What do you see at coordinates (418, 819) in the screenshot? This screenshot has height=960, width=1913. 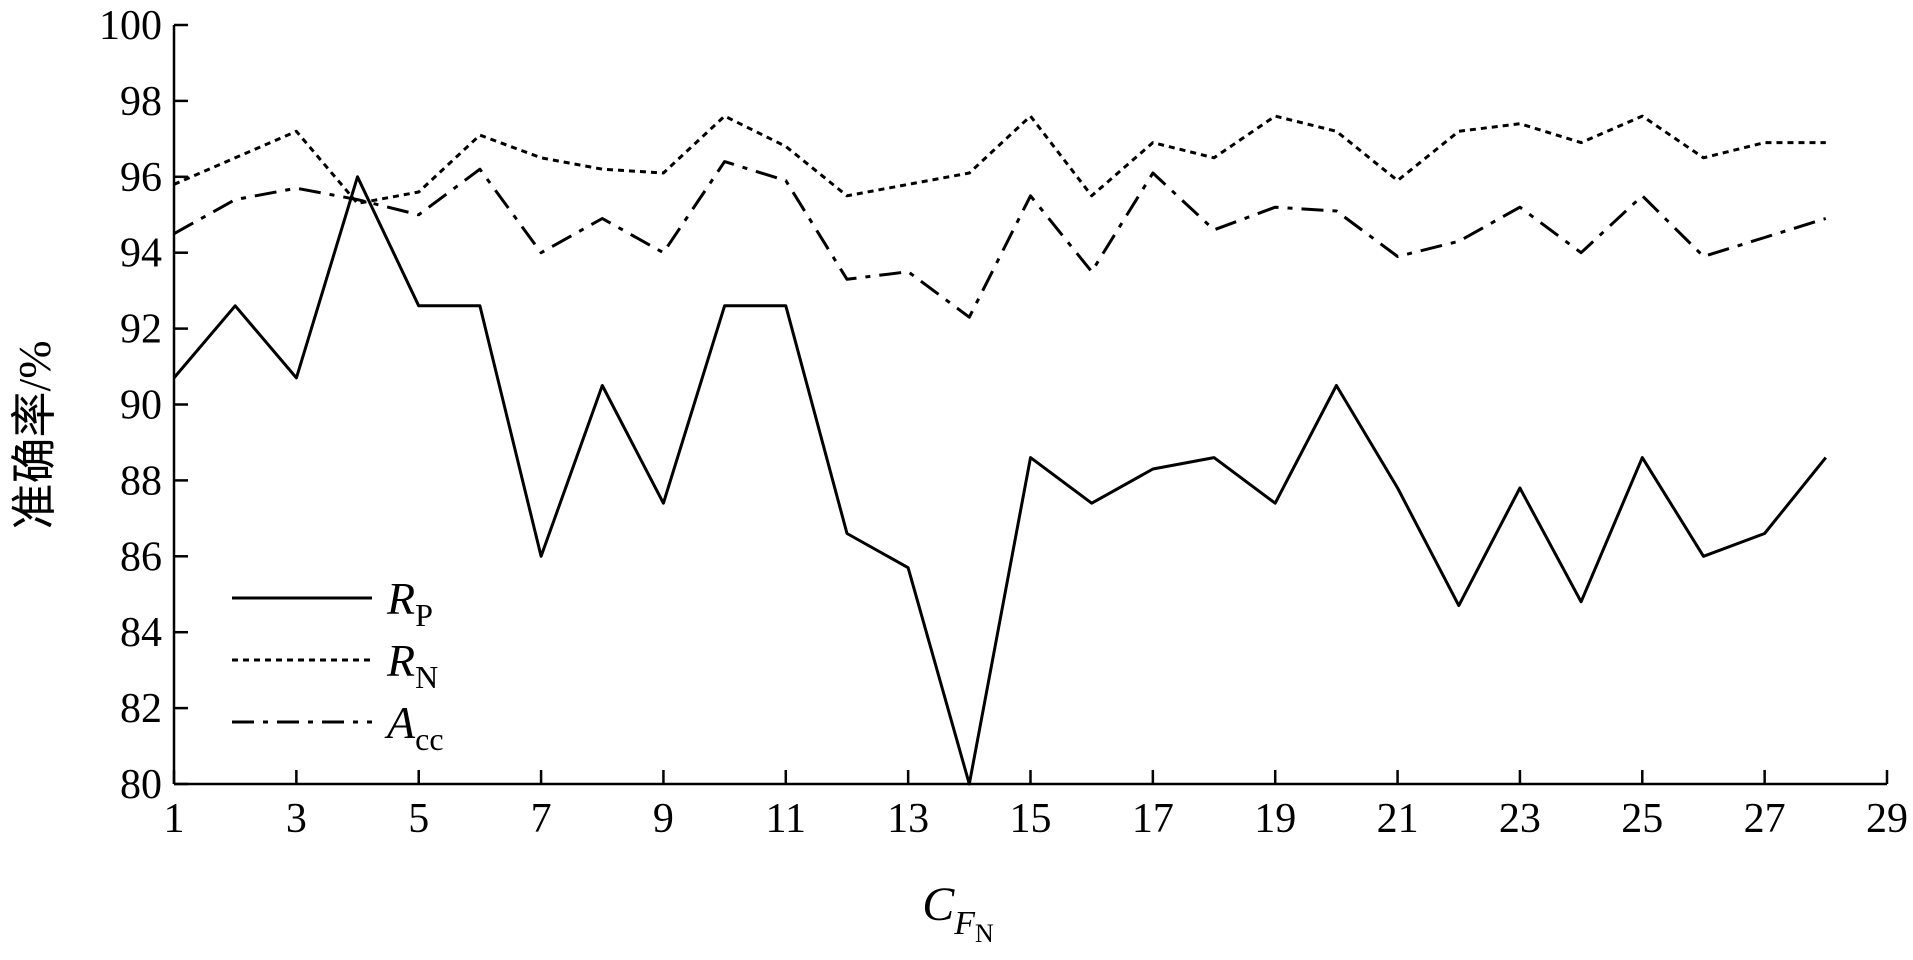 I see `x-tick-label: 5` at bounding box center [418, 819].